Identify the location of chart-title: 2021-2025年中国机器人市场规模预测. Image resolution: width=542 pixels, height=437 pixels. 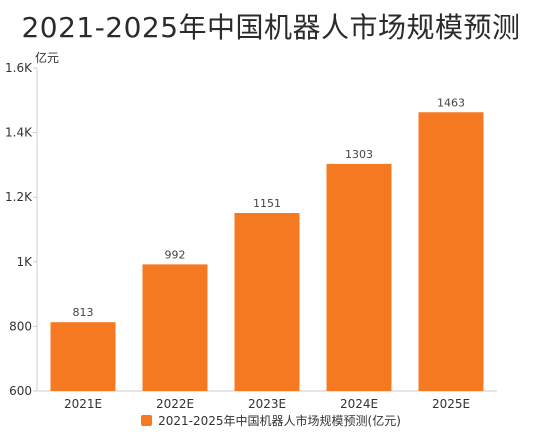
(271, 27).